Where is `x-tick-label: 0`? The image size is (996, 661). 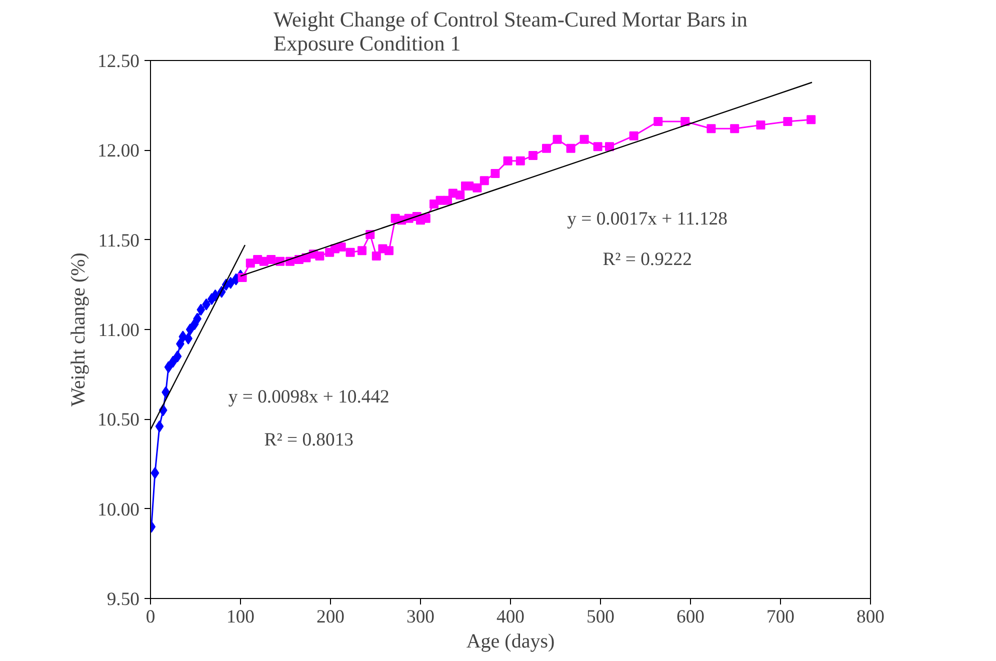
x-tick-label: 0 is located at coordinates (151, 617).